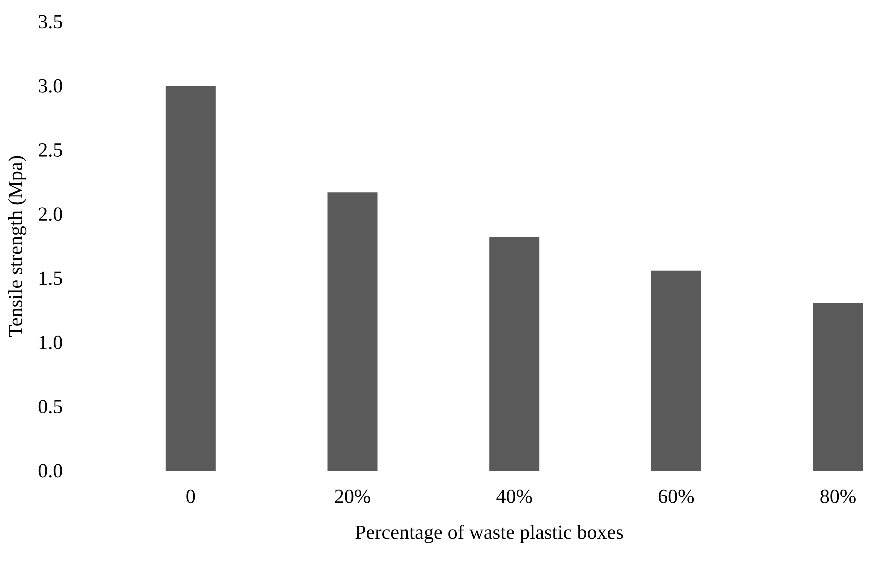 This screenshot has height=563, width=869. Describe the element at coordinates (838, 497) in the screenshot. I see `x-tick-label: 80%` at that location.